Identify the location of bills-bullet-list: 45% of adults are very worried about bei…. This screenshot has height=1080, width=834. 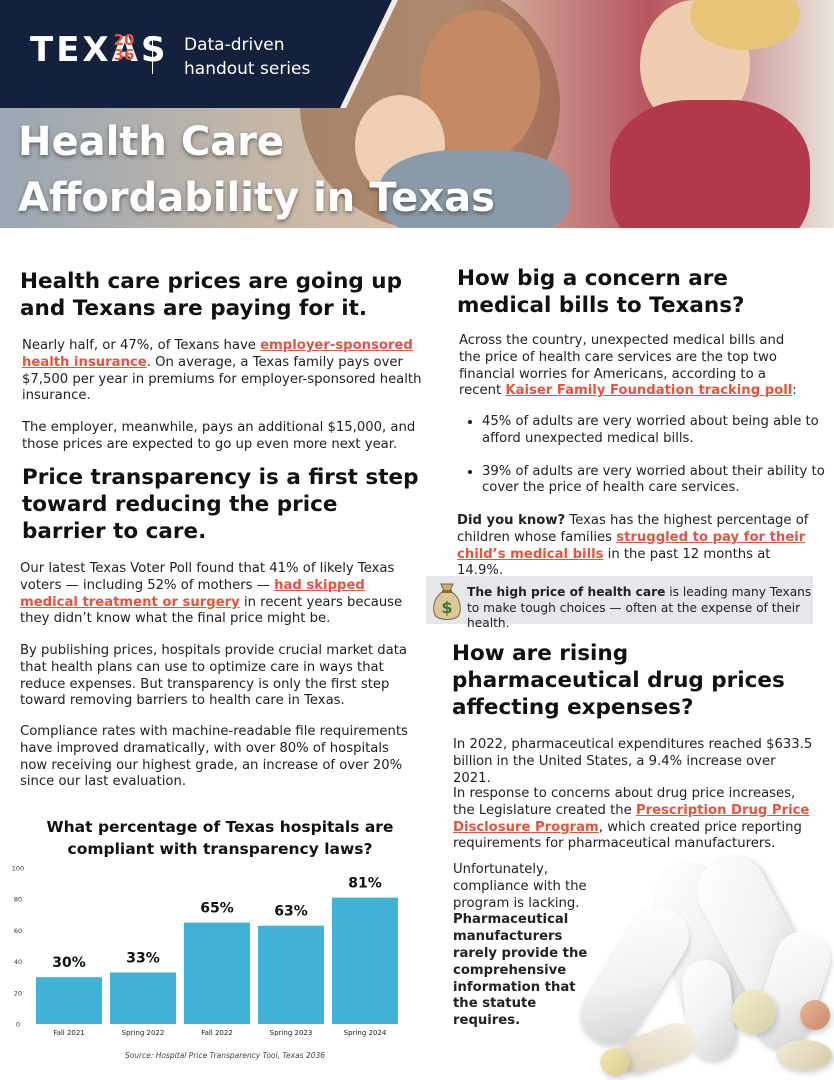
(647, 463).